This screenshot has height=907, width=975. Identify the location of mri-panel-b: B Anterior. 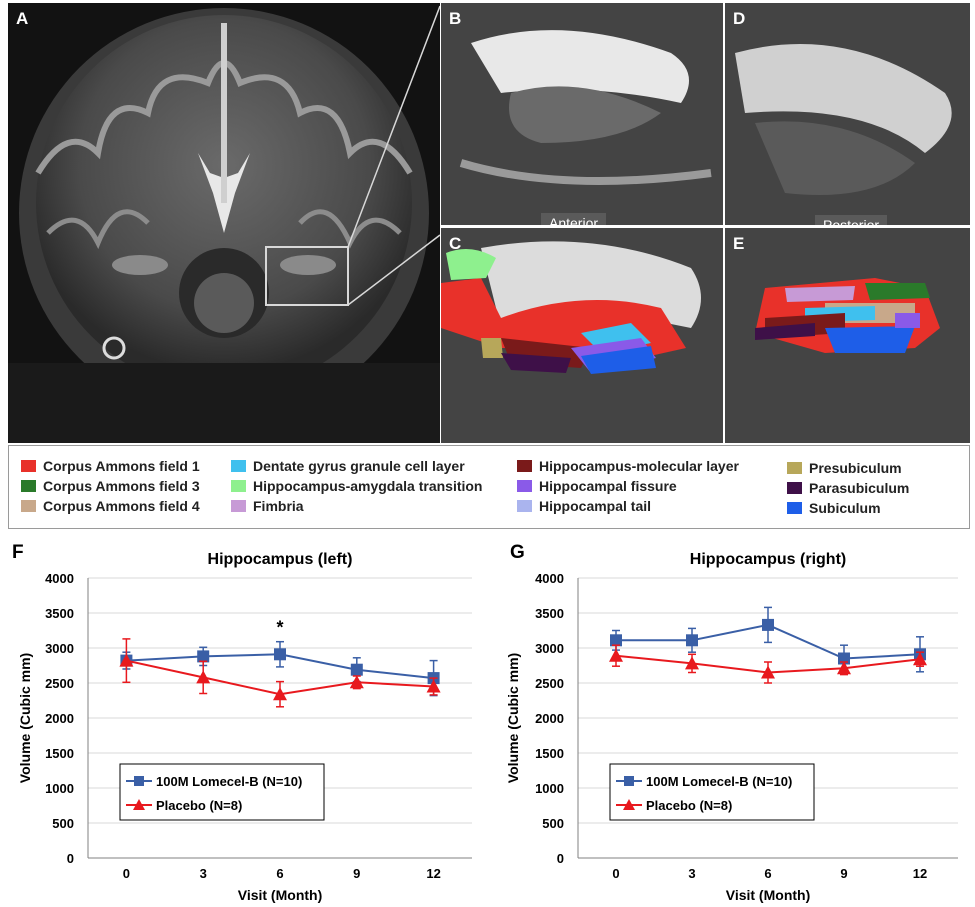
(582, 114).